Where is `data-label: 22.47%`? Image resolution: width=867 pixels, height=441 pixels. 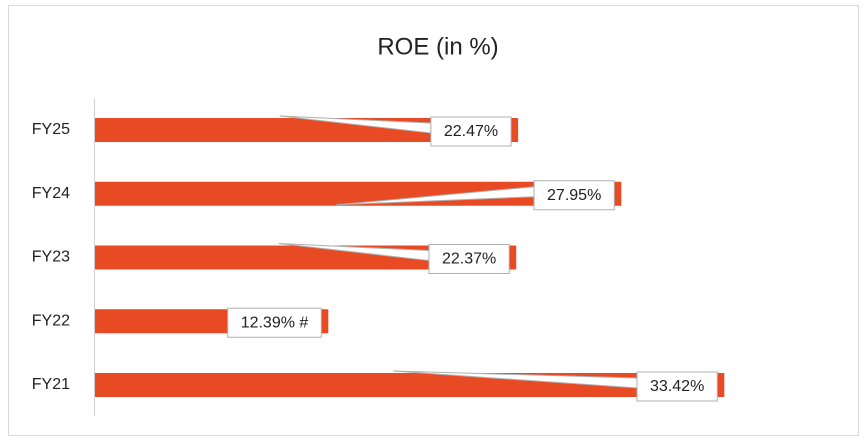
data-label: 22.47% is located at coordinates (471, 131).